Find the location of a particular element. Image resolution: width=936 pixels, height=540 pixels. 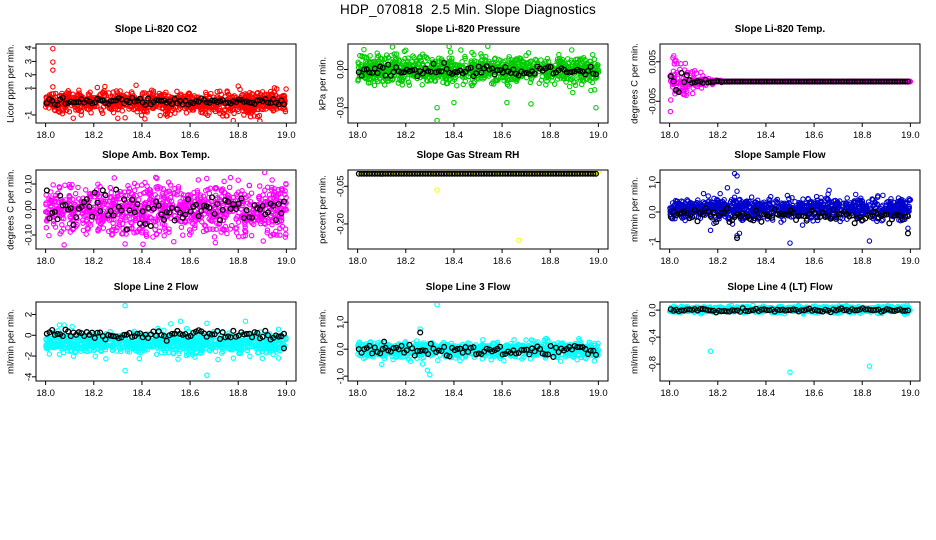

y-tick-label: 2 is located at coordinates (29, 314).